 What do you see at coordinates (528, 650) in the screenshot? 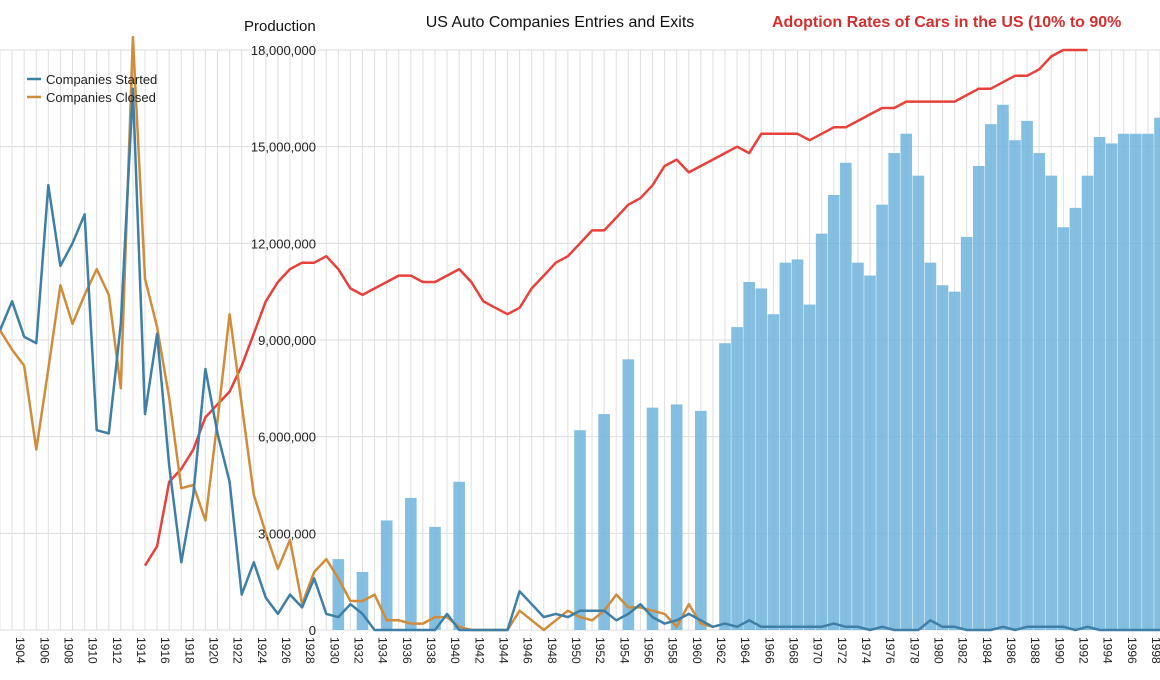
I see `x-tick-label: 1946` at bounding box center [528, 650].